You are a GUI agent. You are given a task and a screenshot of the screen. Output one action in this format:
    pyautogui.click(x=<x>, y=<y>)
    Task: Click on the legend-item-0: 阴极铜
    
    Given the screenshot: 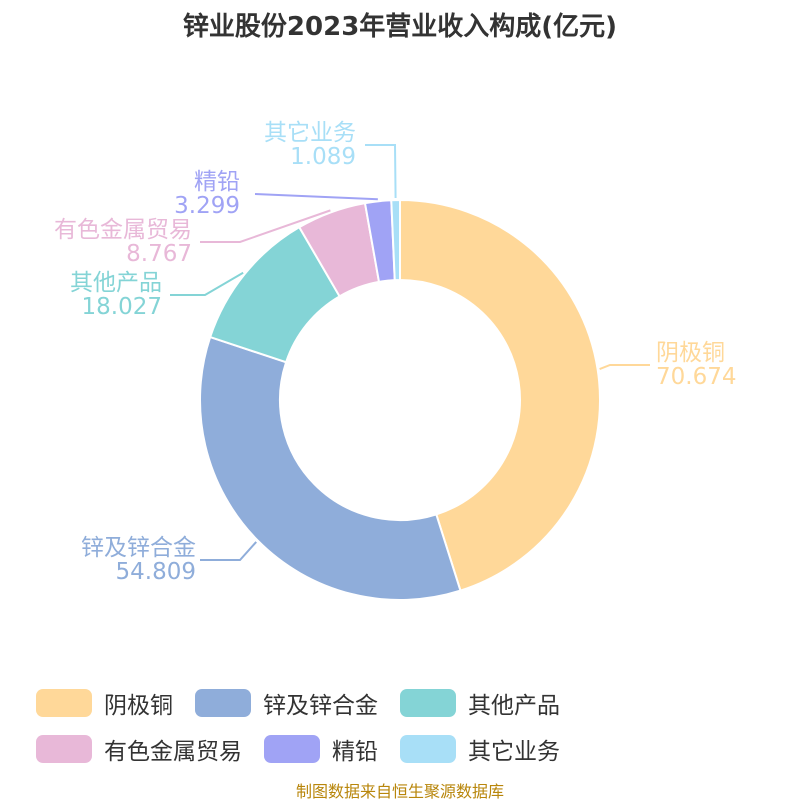 What is the action you would take?
    pyautogui.click(x=104, y=703)
    